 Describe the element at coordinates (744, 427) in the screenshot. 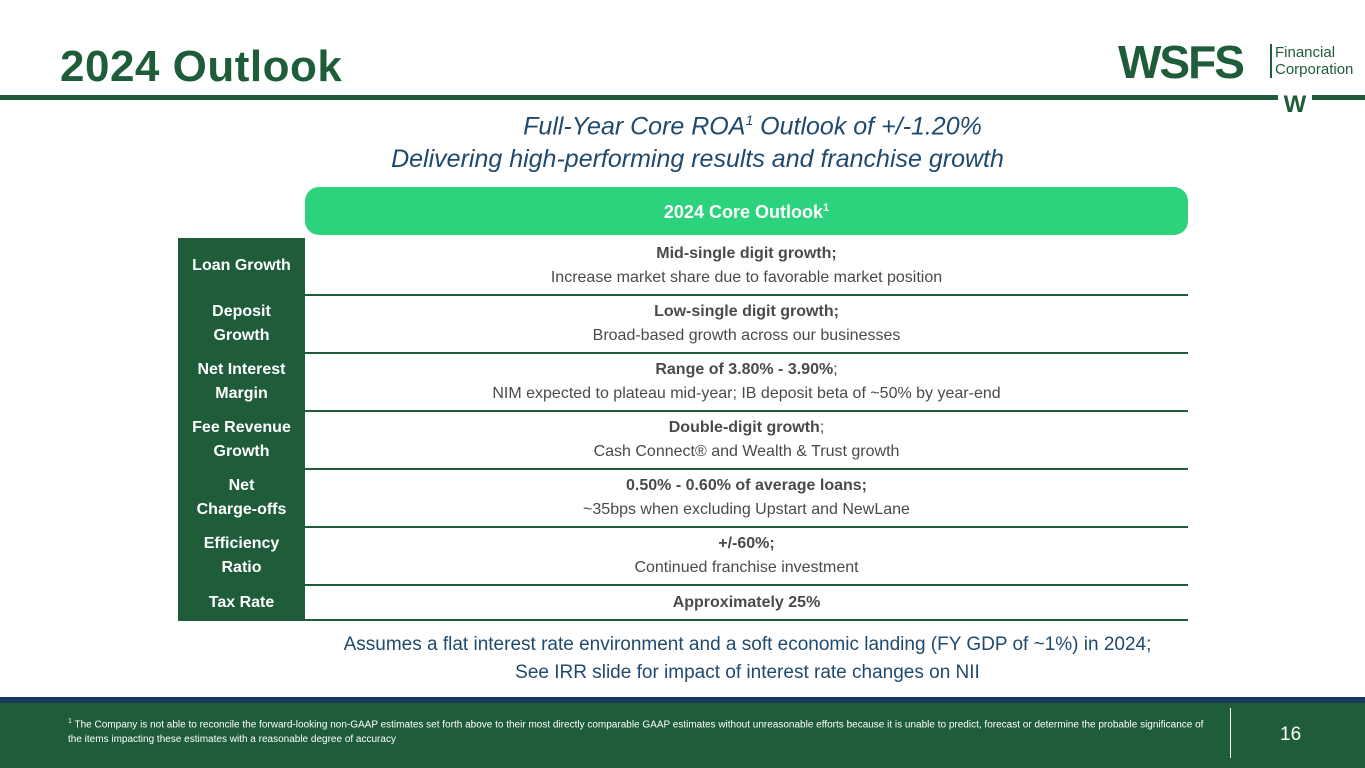

I see `row-headline: Double-digit growth` at that location.